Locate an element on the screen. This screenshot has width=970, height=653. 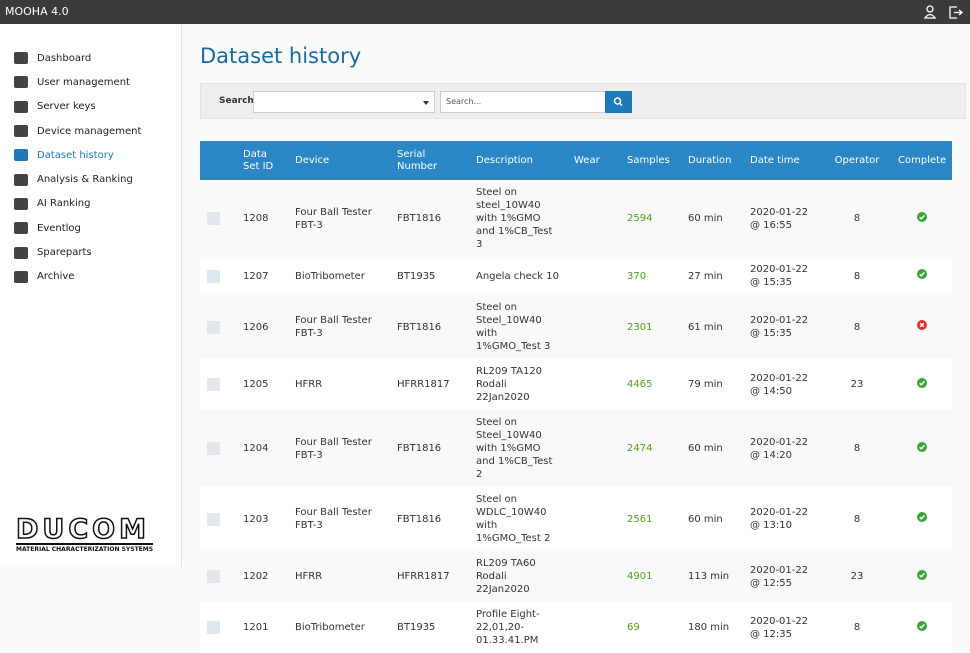
duration-cell: 61 min is located at coordinates (712, 327).